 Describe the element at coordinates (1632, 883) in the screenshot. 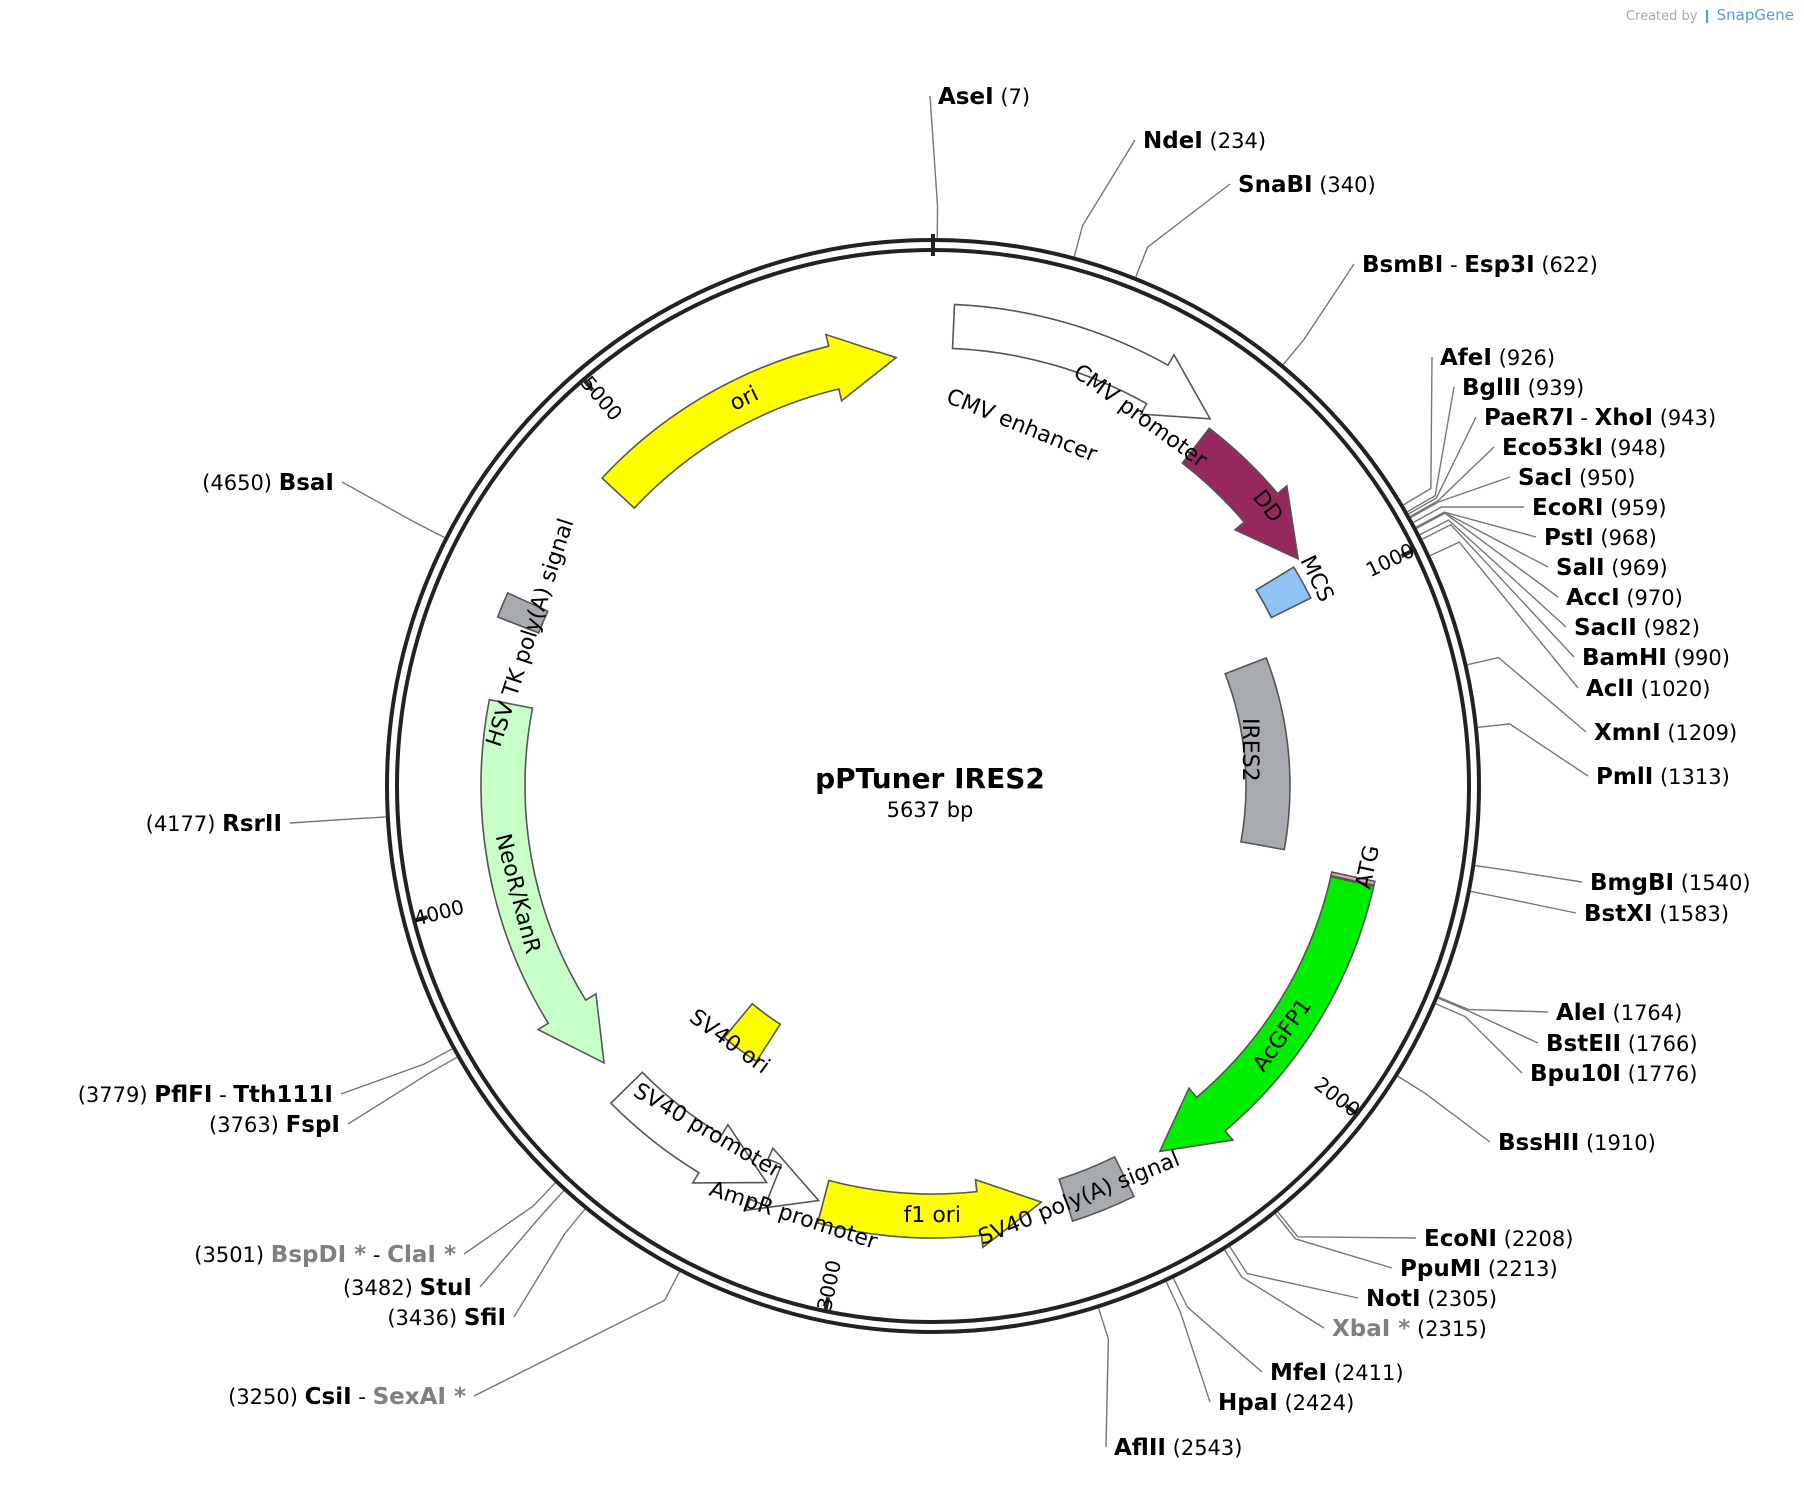

I see `site-name: BmgBI` at that location.